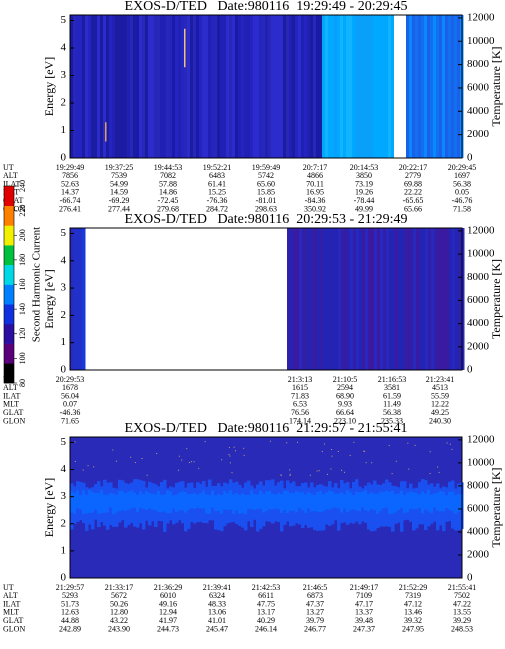 This screenshot has height=649, width=505. Describe the element at coordinates (217, 175) in the screenshot. I see `table-cell: 6483` at that location.